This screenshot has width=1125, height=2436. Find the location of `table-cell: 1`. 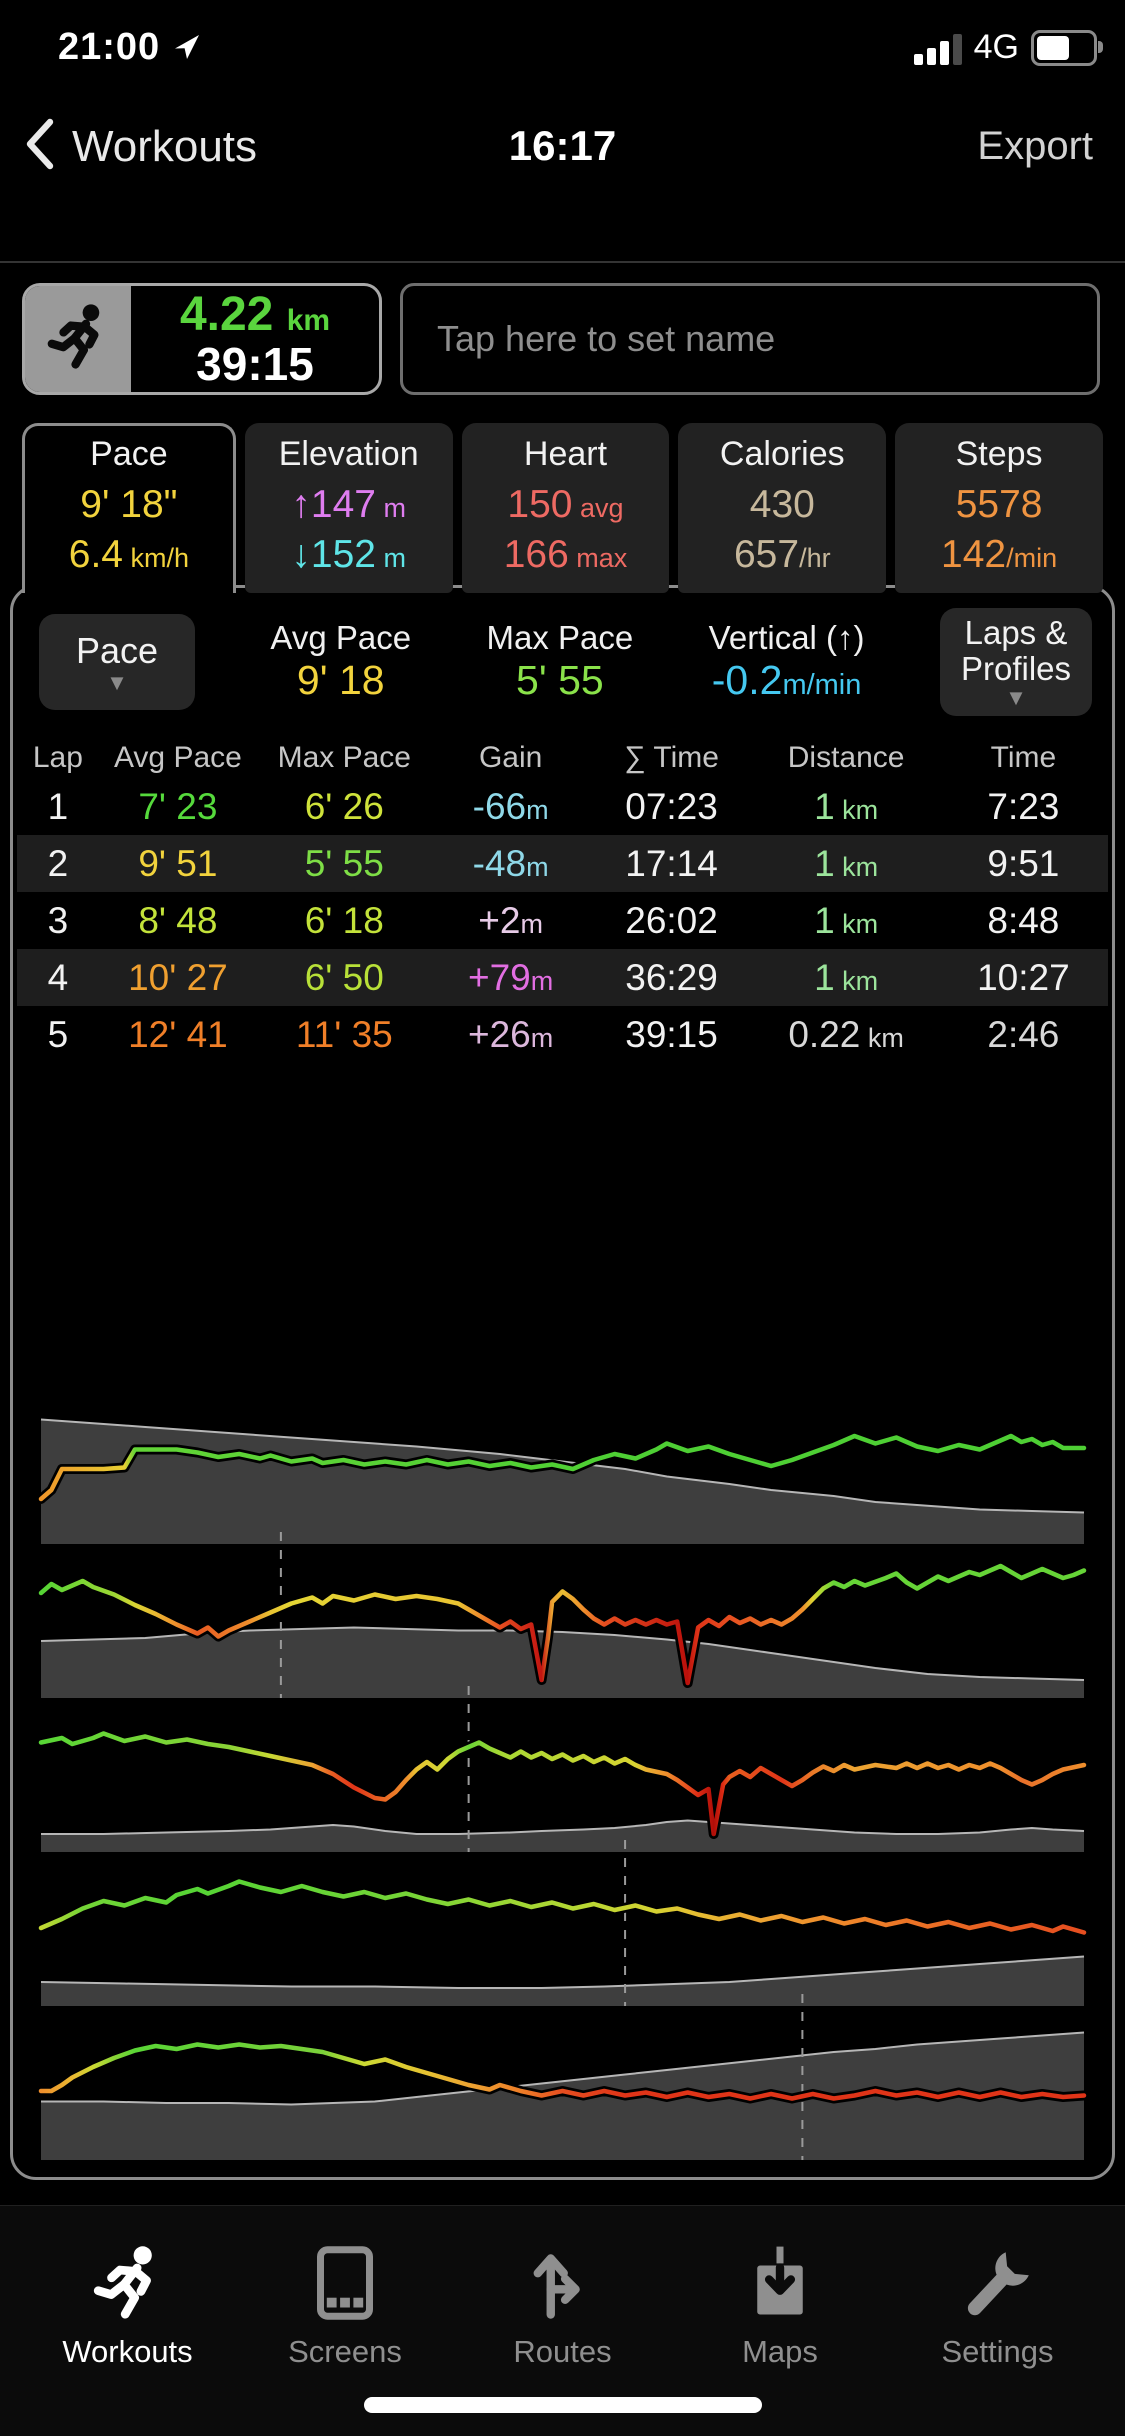

table-cell: 1 is located at coordinates (58, 806).